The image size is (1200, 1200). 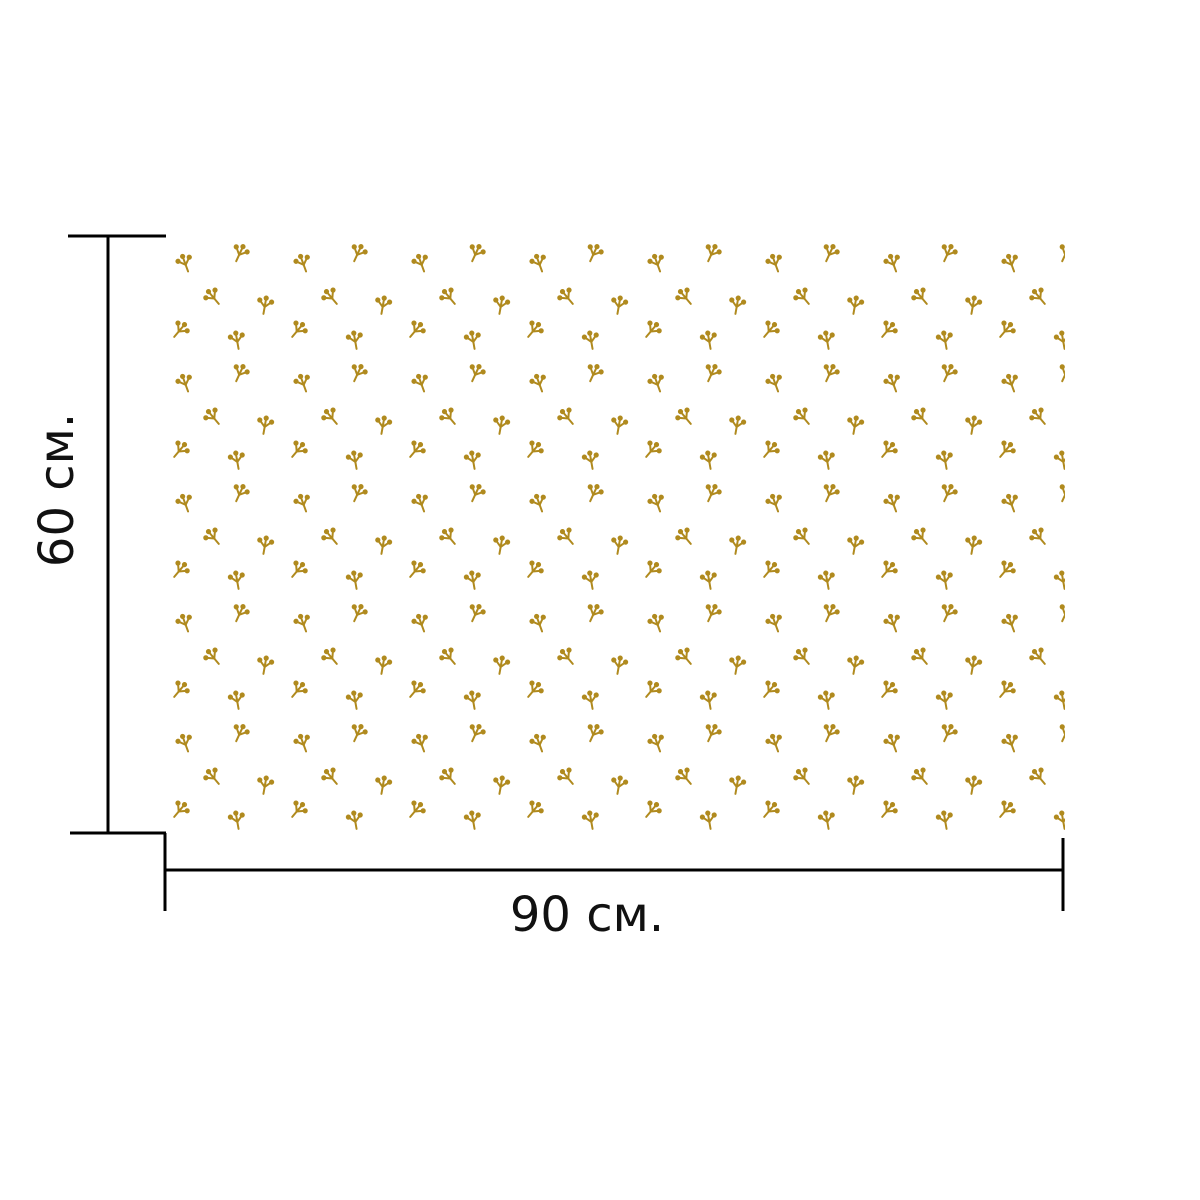 I want to click on height-label: 60 см., so click(x=57, y=490).